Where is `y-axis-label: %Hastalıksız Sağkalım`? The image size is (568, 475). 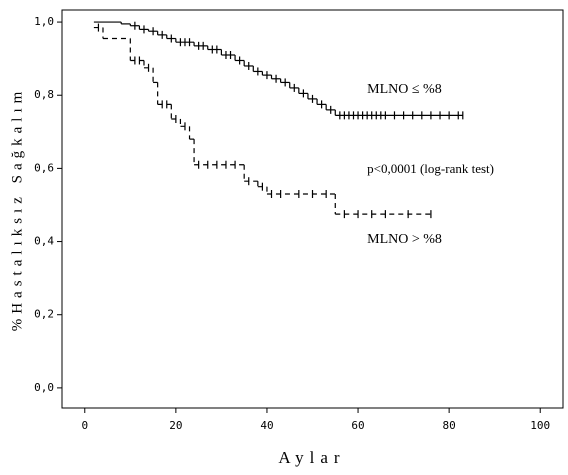 y-axis-label: %Hastalıksız Sağkalım is located at coordinates (17, 209).